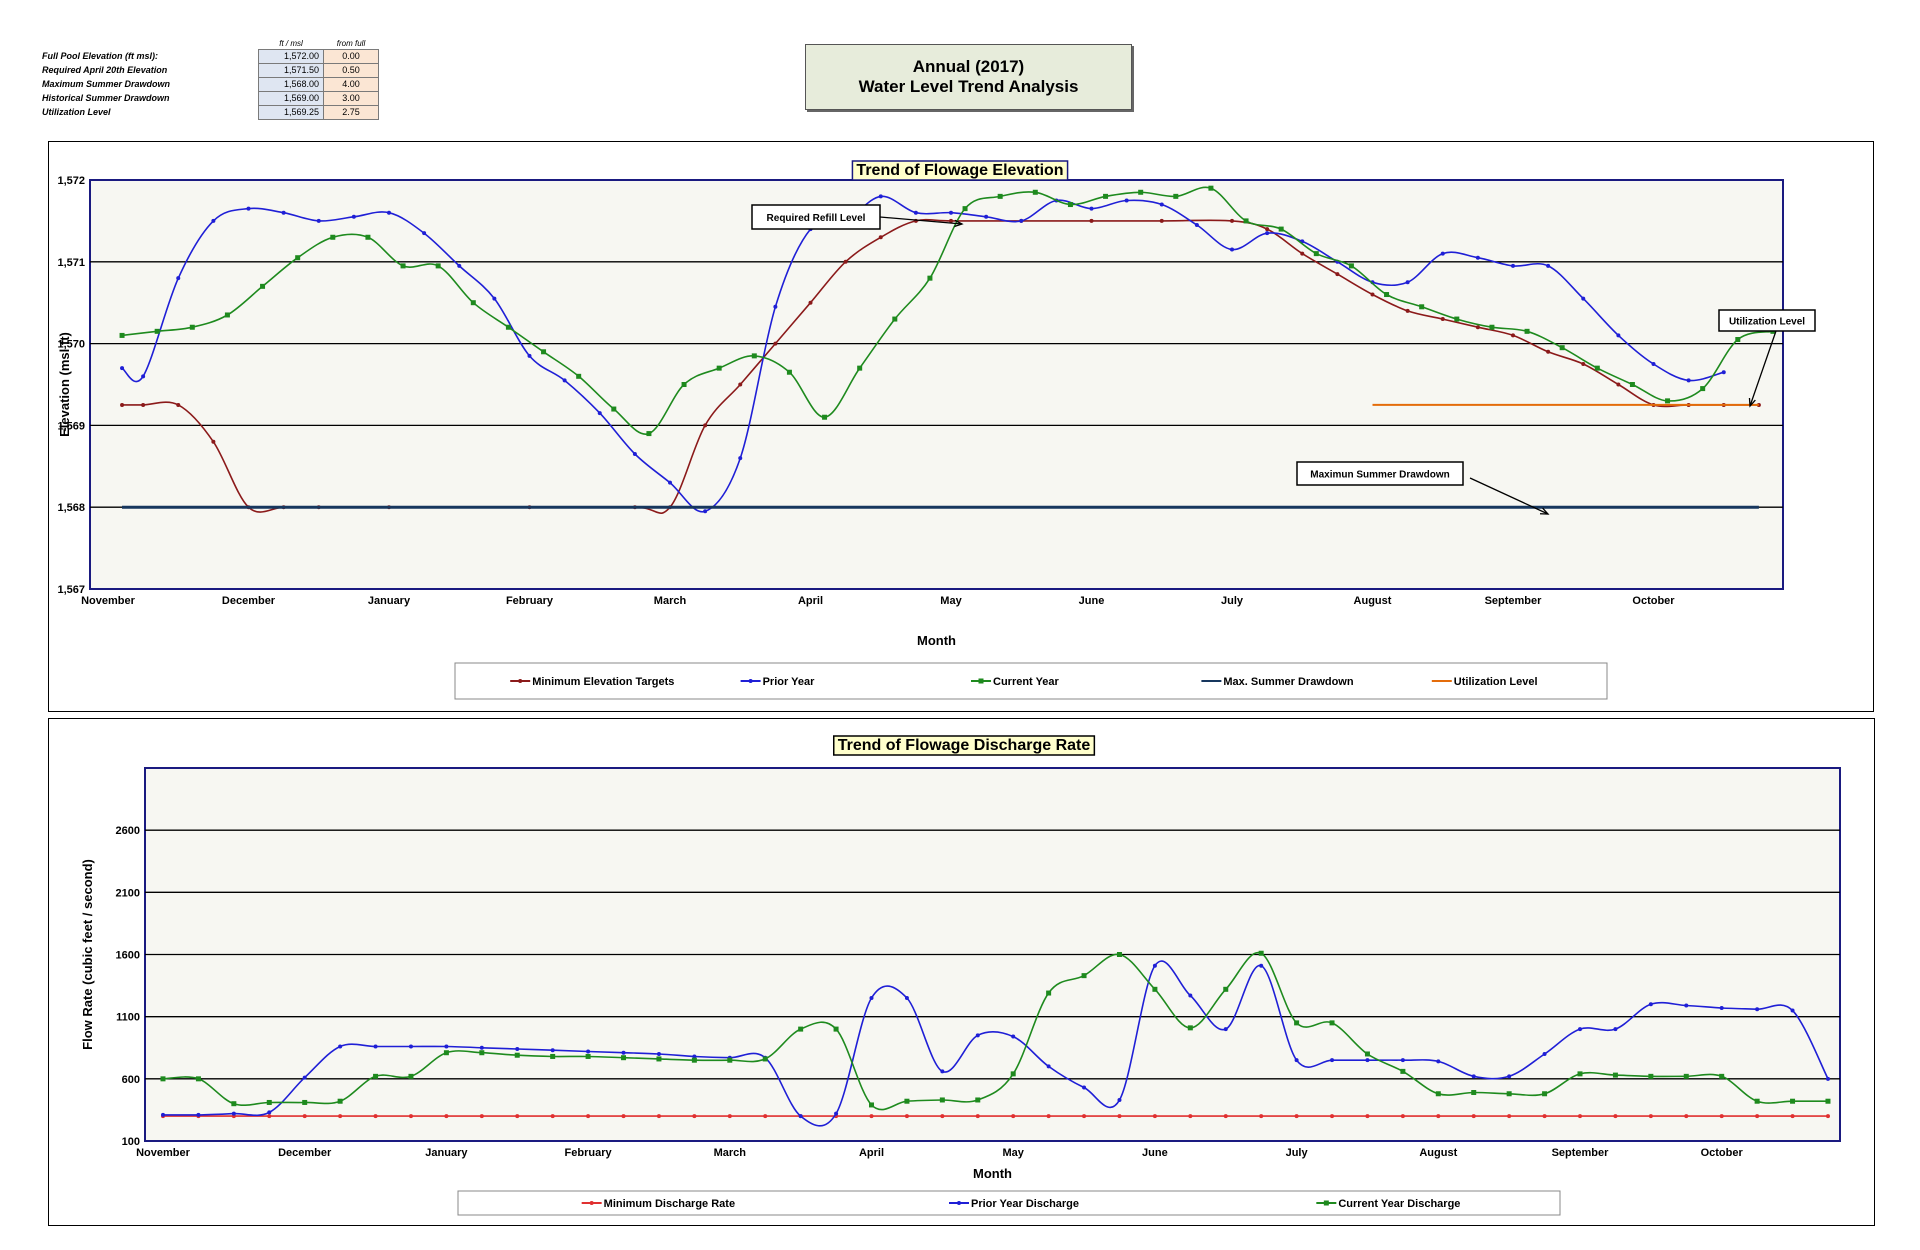  Describe the element at coordinates (106, 98) in the screenshot. I see `summary-row-label: Historical Summer Drawdown` at that location.